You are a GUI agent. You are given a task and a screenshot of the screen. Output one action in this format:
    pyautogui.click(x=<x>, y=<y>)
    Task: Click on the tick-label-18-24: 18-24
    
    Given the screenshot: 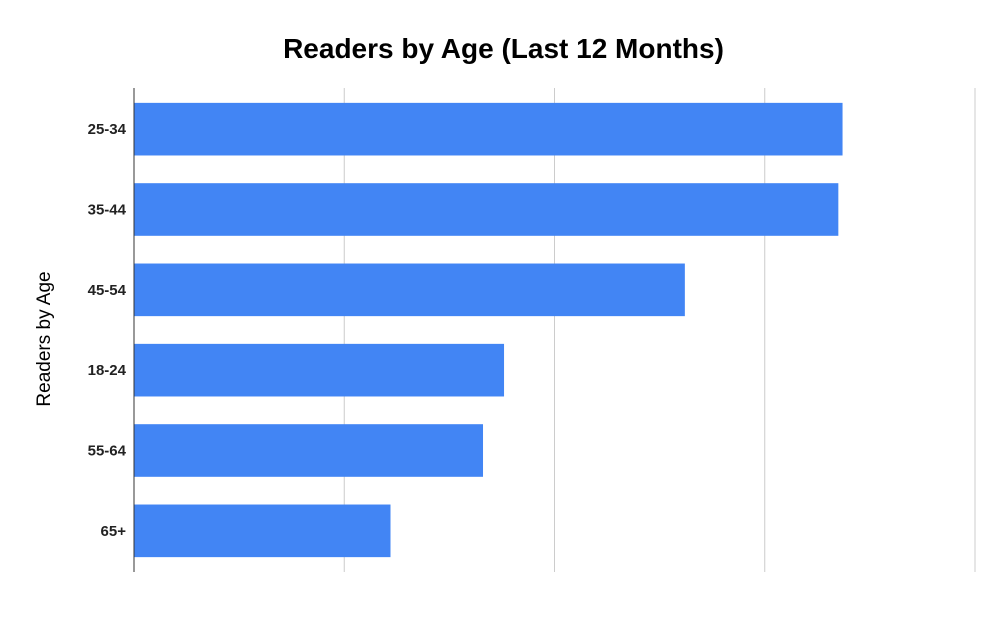 What is the action you would take?
    pyautogui.click(x=107, y=370)
    